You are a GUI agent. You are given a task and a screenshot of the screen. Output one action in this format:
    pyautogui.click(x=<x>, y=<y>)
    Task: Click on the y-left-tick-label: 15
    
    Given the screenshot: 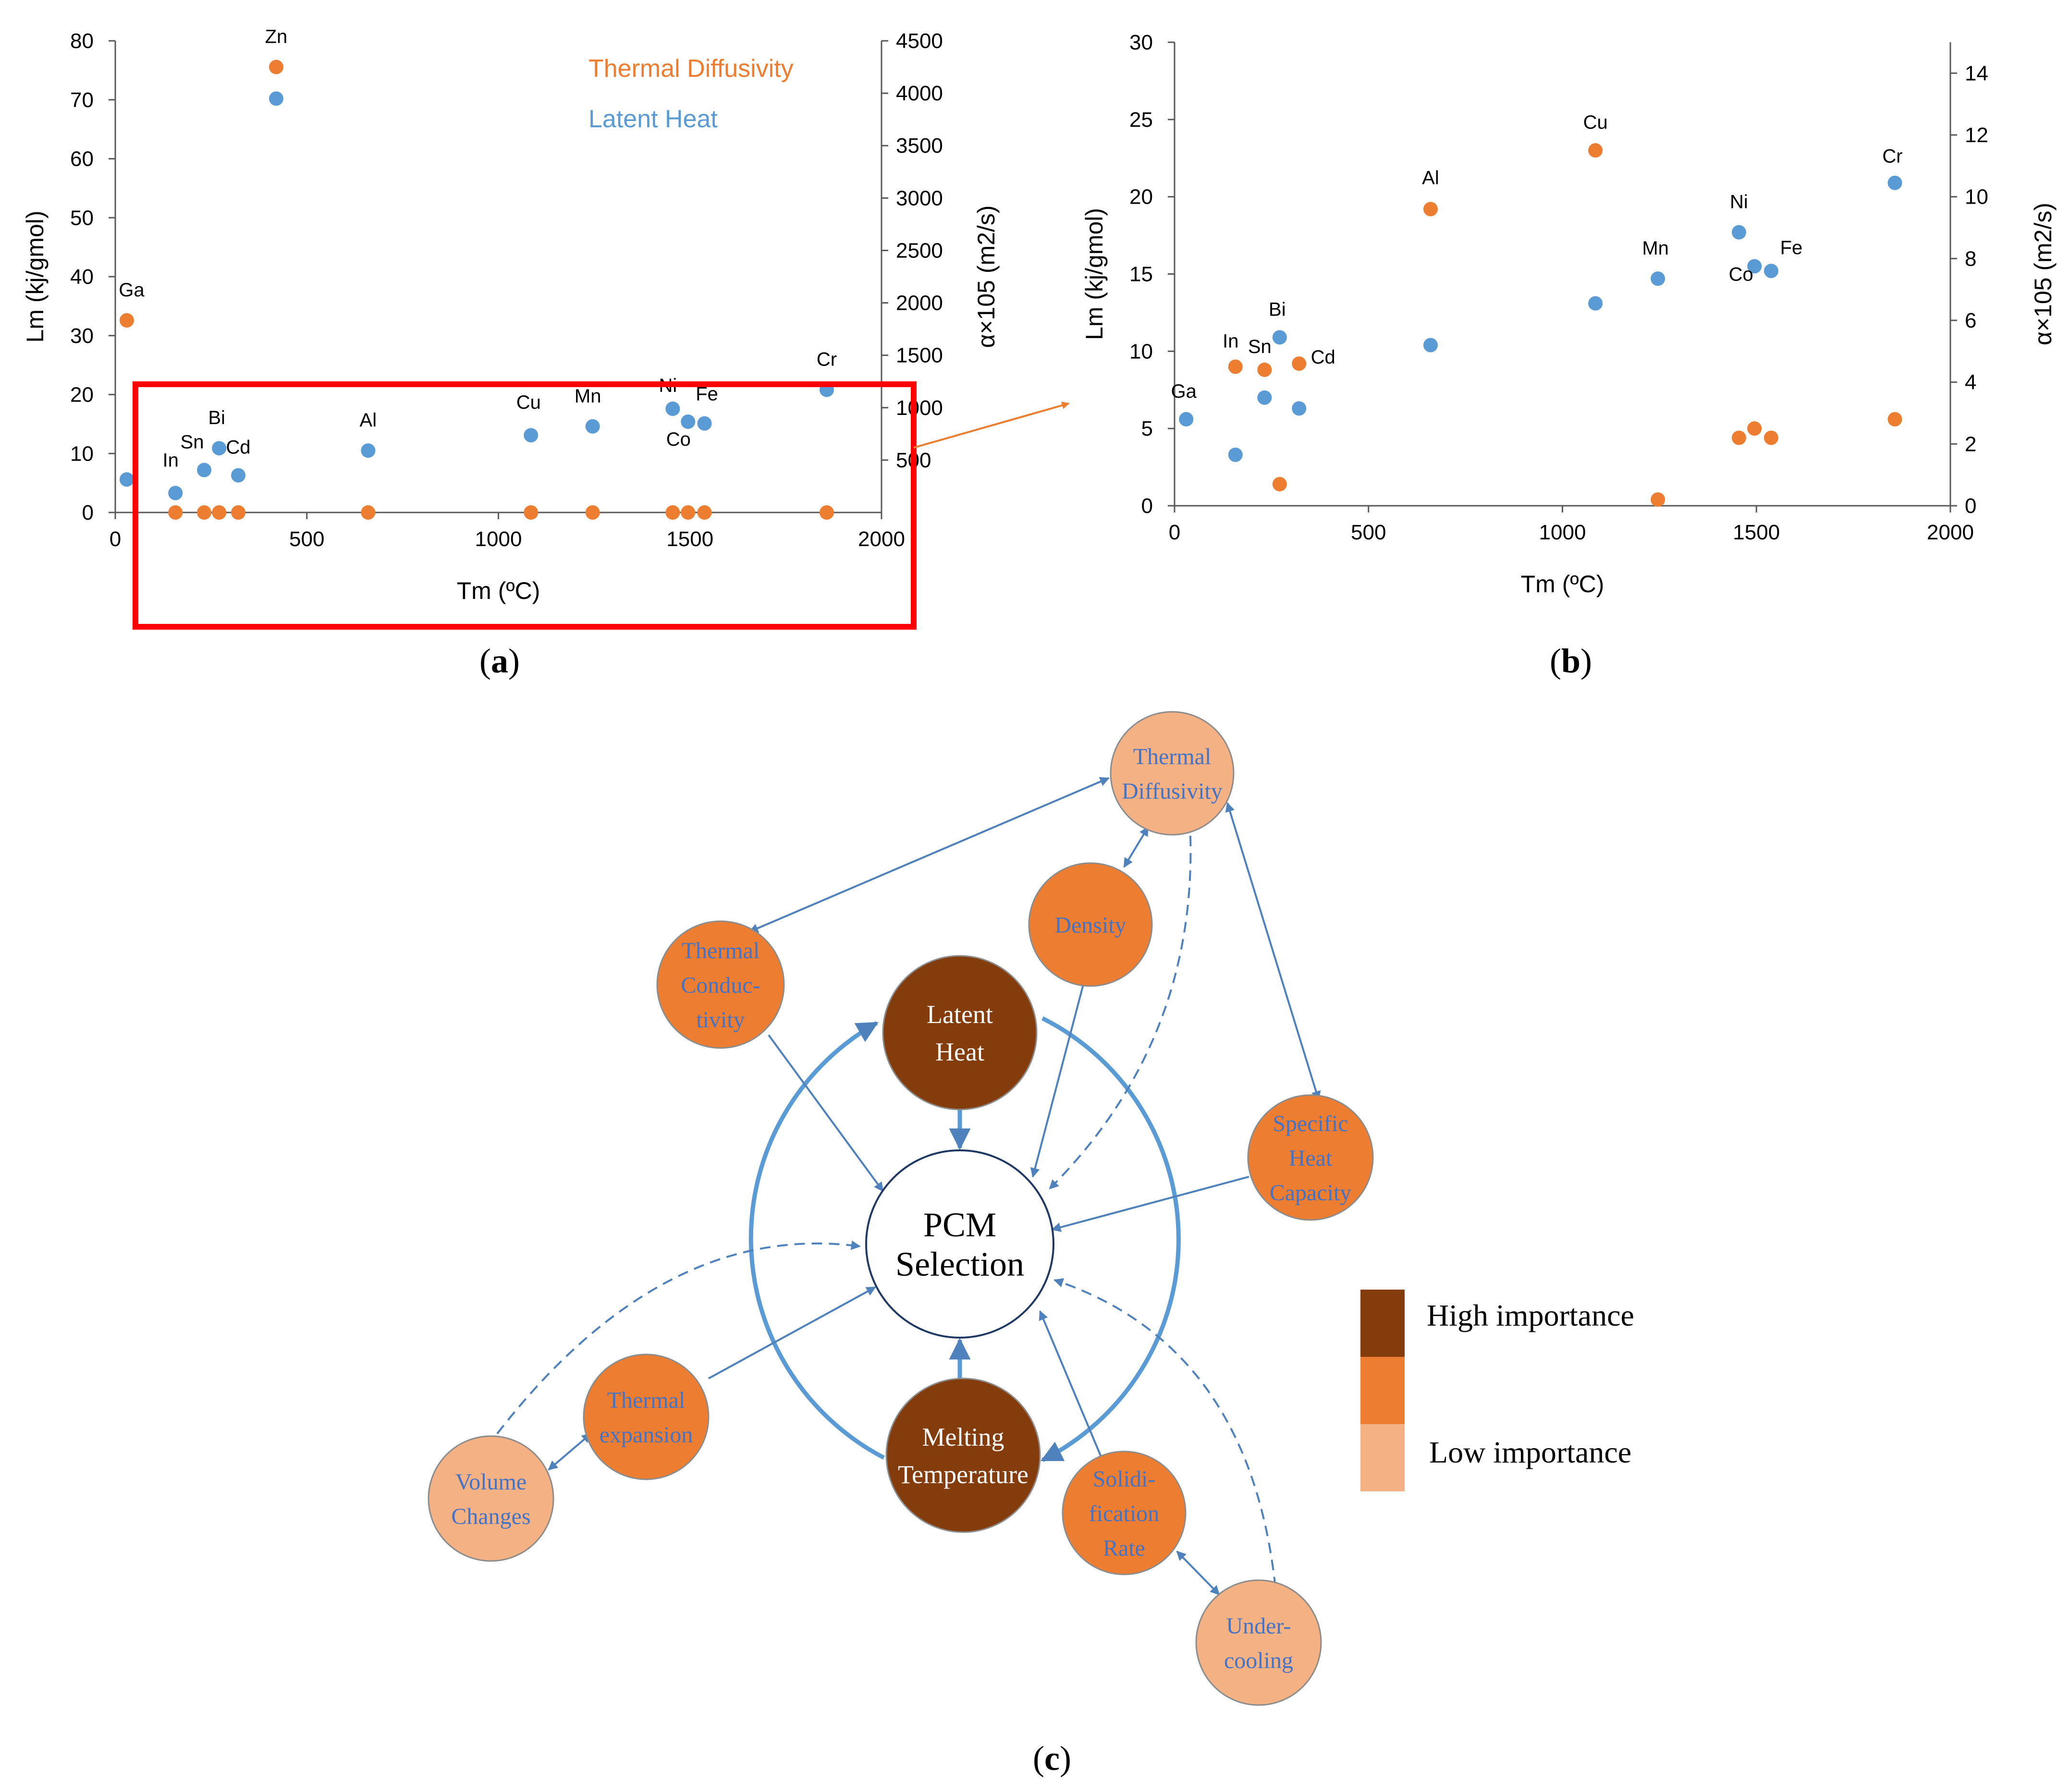 What is the action you would take?
    pyautogui.click(x=1141, y=274)
    